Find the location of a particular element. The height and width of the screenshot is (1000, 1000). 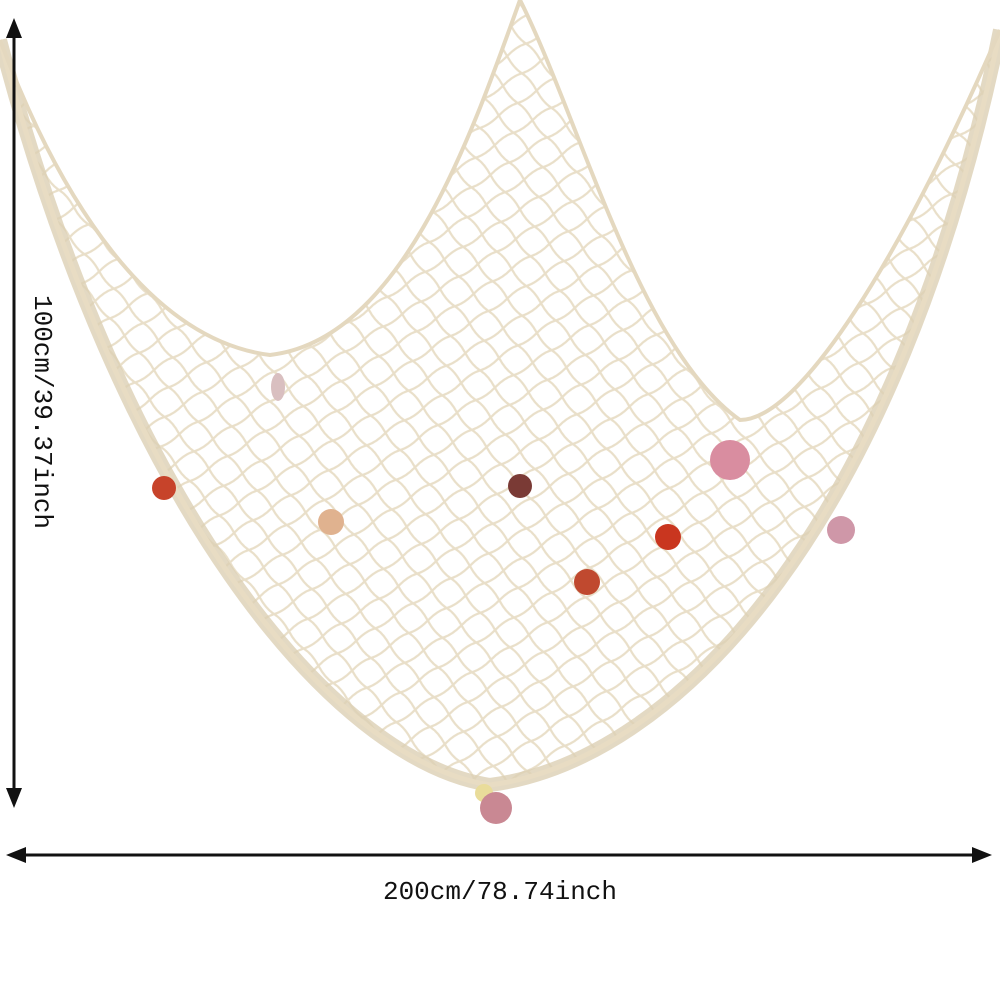

width-arrow is located at coordinates (499, 855).